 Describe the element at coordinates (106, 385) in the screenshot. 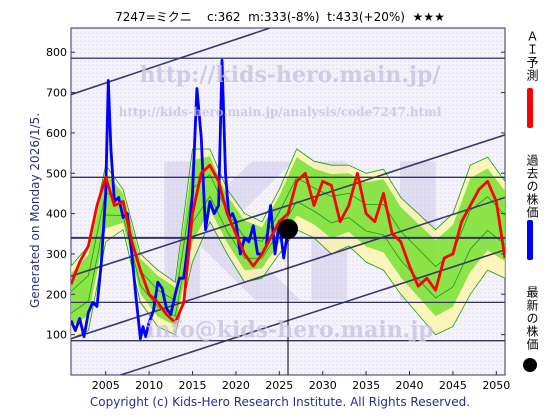

I see `x-tick-label: 2005` at that location.